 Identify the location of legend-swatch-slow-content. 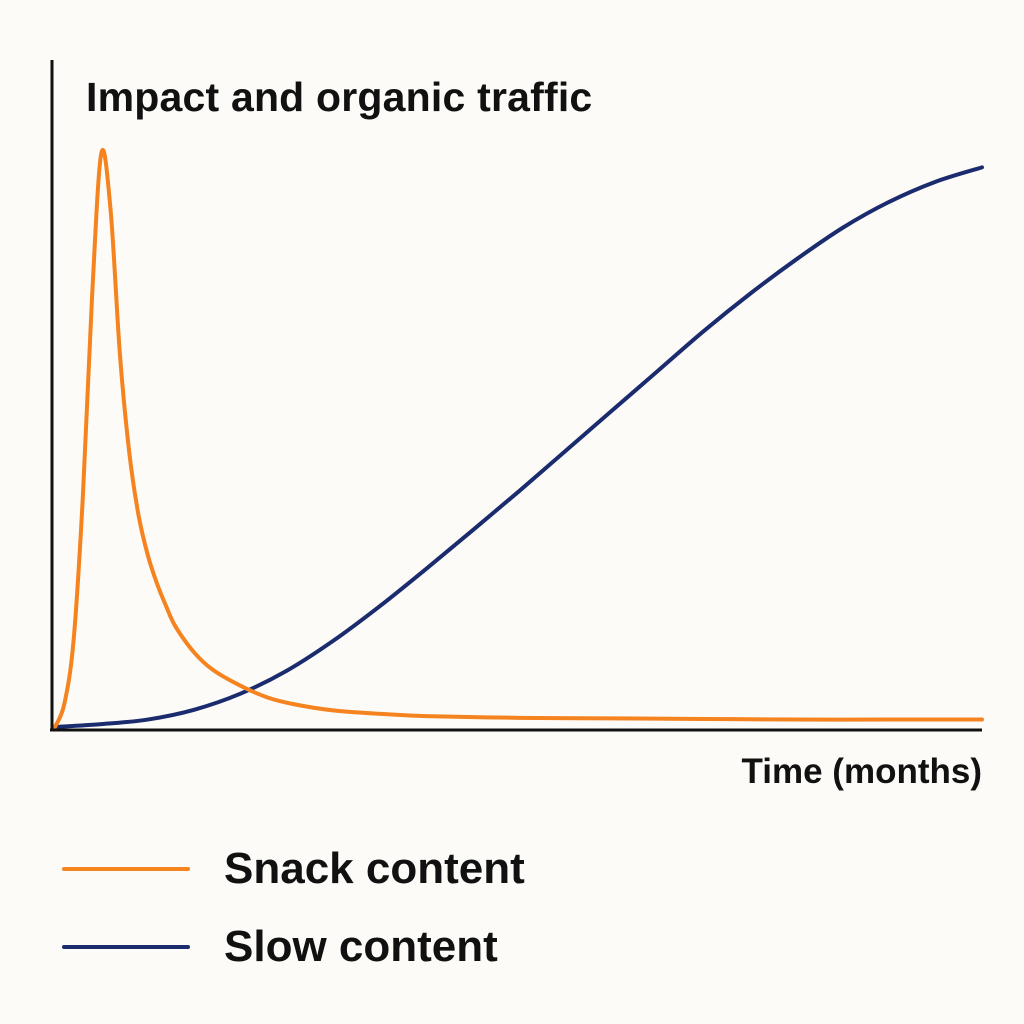
(126, 947).